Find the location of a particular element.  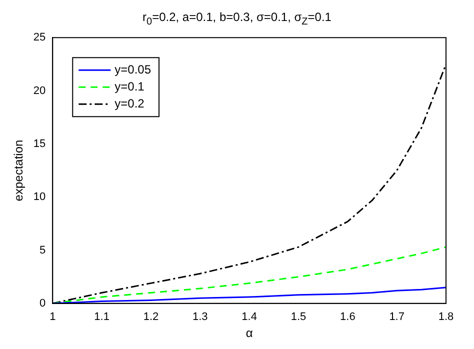

x-tick-label: 1.2 is located at coordinates (151, 317).